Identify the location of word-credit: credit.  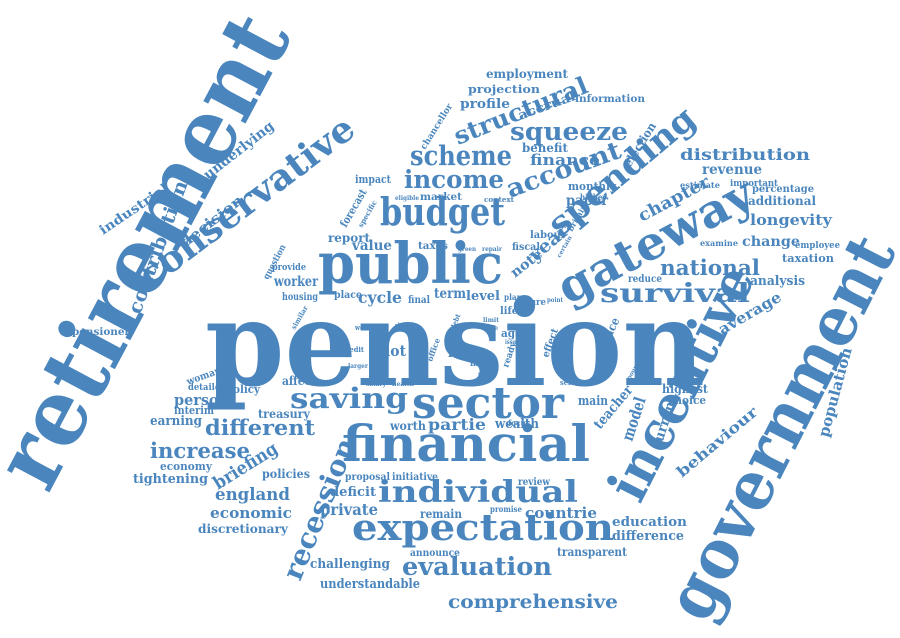
(353, 349).